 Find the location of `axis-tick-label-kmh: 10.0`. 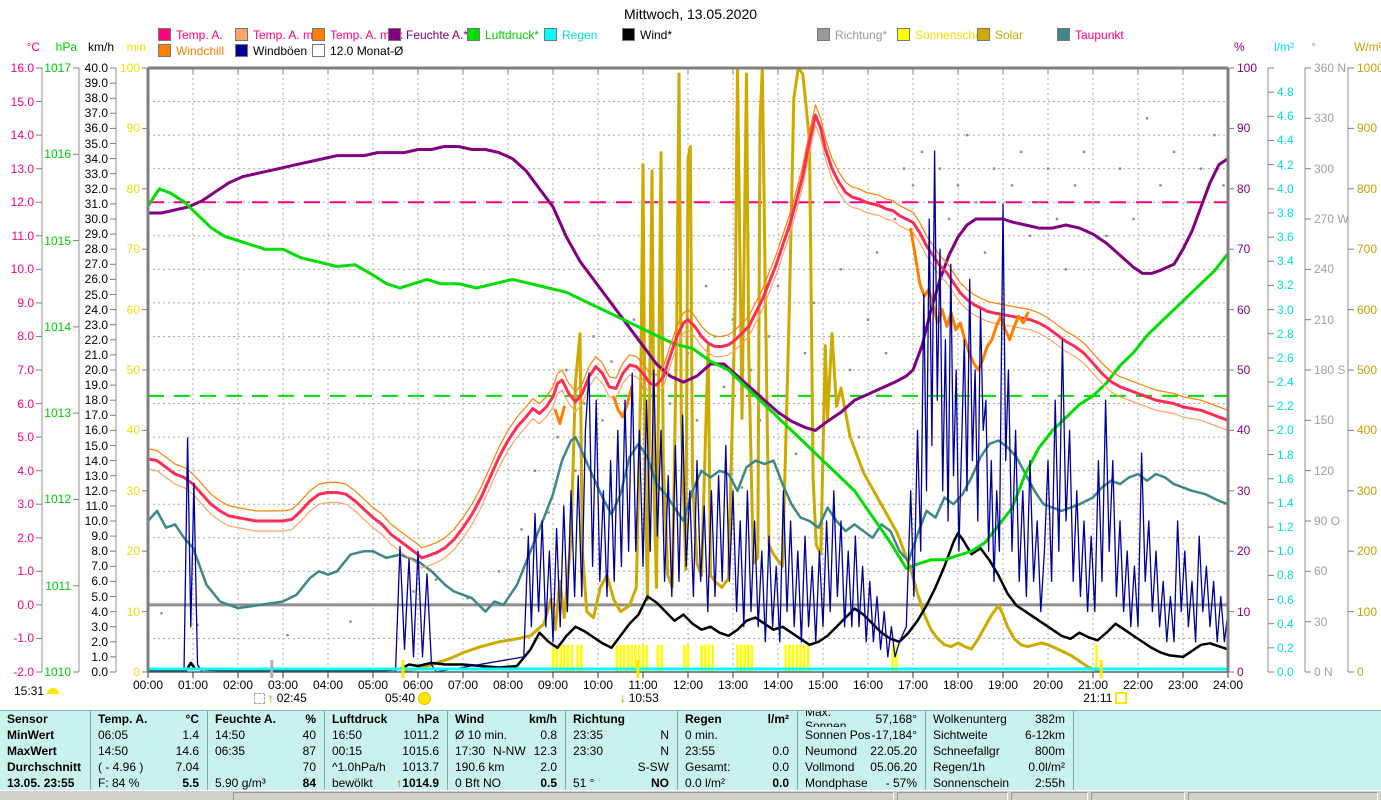

axis-tick-label-kmh: 10.0 is located at coordinates (96, 521).